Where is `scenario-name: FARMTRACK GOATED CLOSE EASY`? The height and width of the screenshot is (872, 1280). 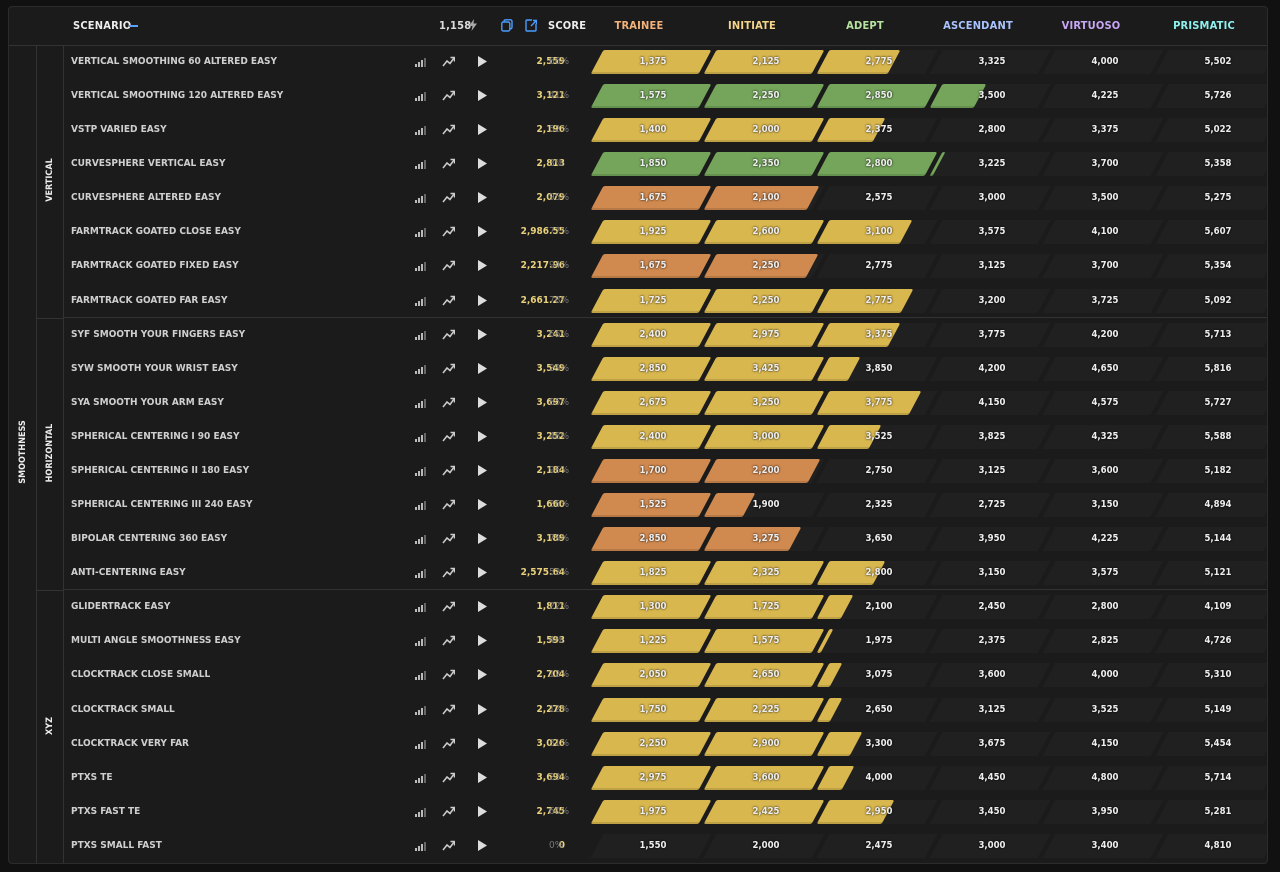
scenario-name: FARMTRACK GOATED CLOSE EASY is located at coordinates (156, 232).